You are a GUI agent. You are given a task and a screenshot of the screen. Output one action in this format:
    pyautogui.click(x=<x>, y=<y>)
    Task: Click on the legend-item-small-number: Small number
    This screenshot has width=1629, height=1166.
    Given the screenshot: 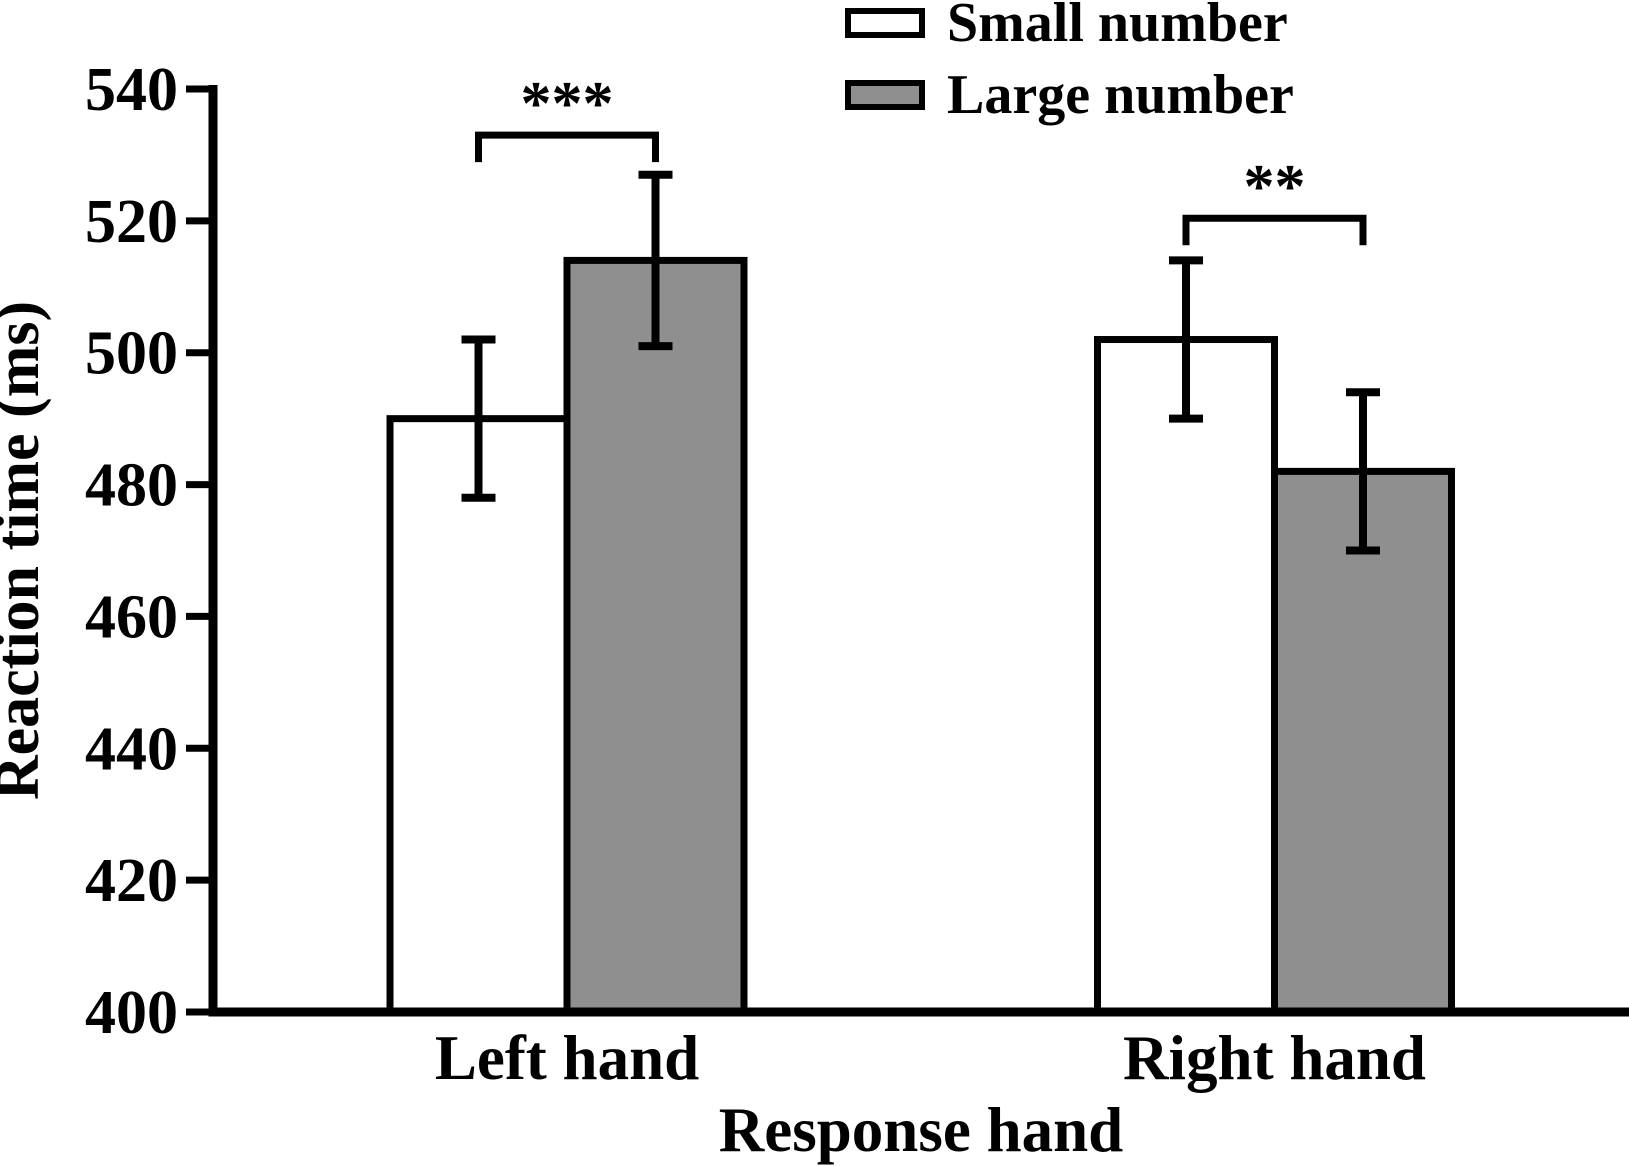 What is the action you would take?
    pyautogui.click(x=1069, y=29)
    